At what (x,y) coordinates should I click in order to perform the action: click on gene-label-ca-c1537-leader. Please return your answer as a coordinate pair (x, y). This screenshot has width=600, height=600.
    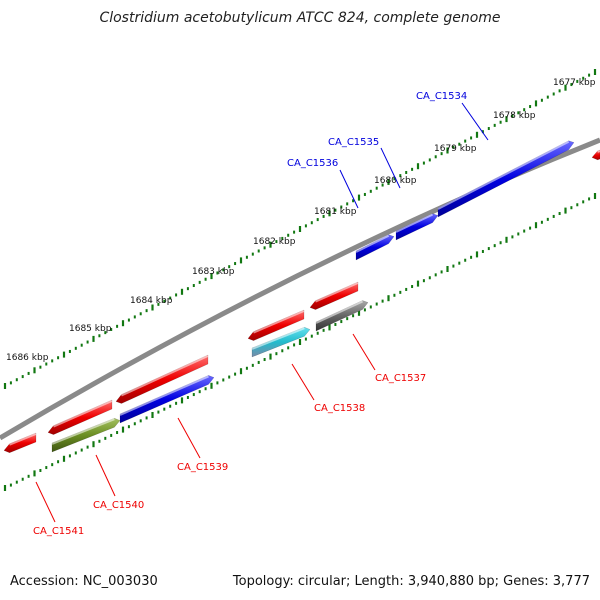
    Looking at the image, I should click on (364, 352).